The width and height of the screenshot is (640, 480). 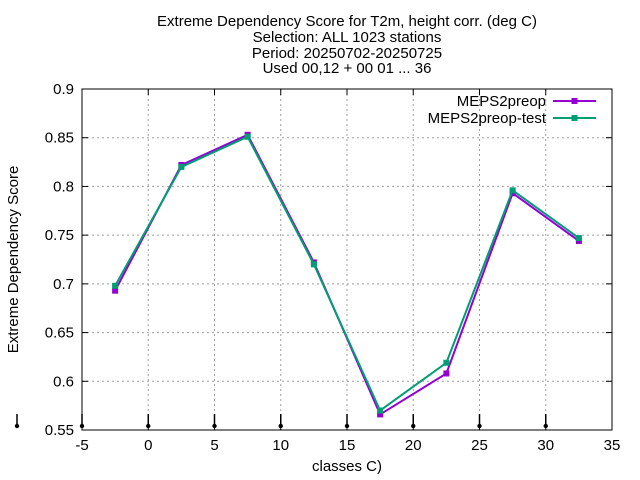 I want to click on y-tick-label: 0.65, so click(x=59, y=333).